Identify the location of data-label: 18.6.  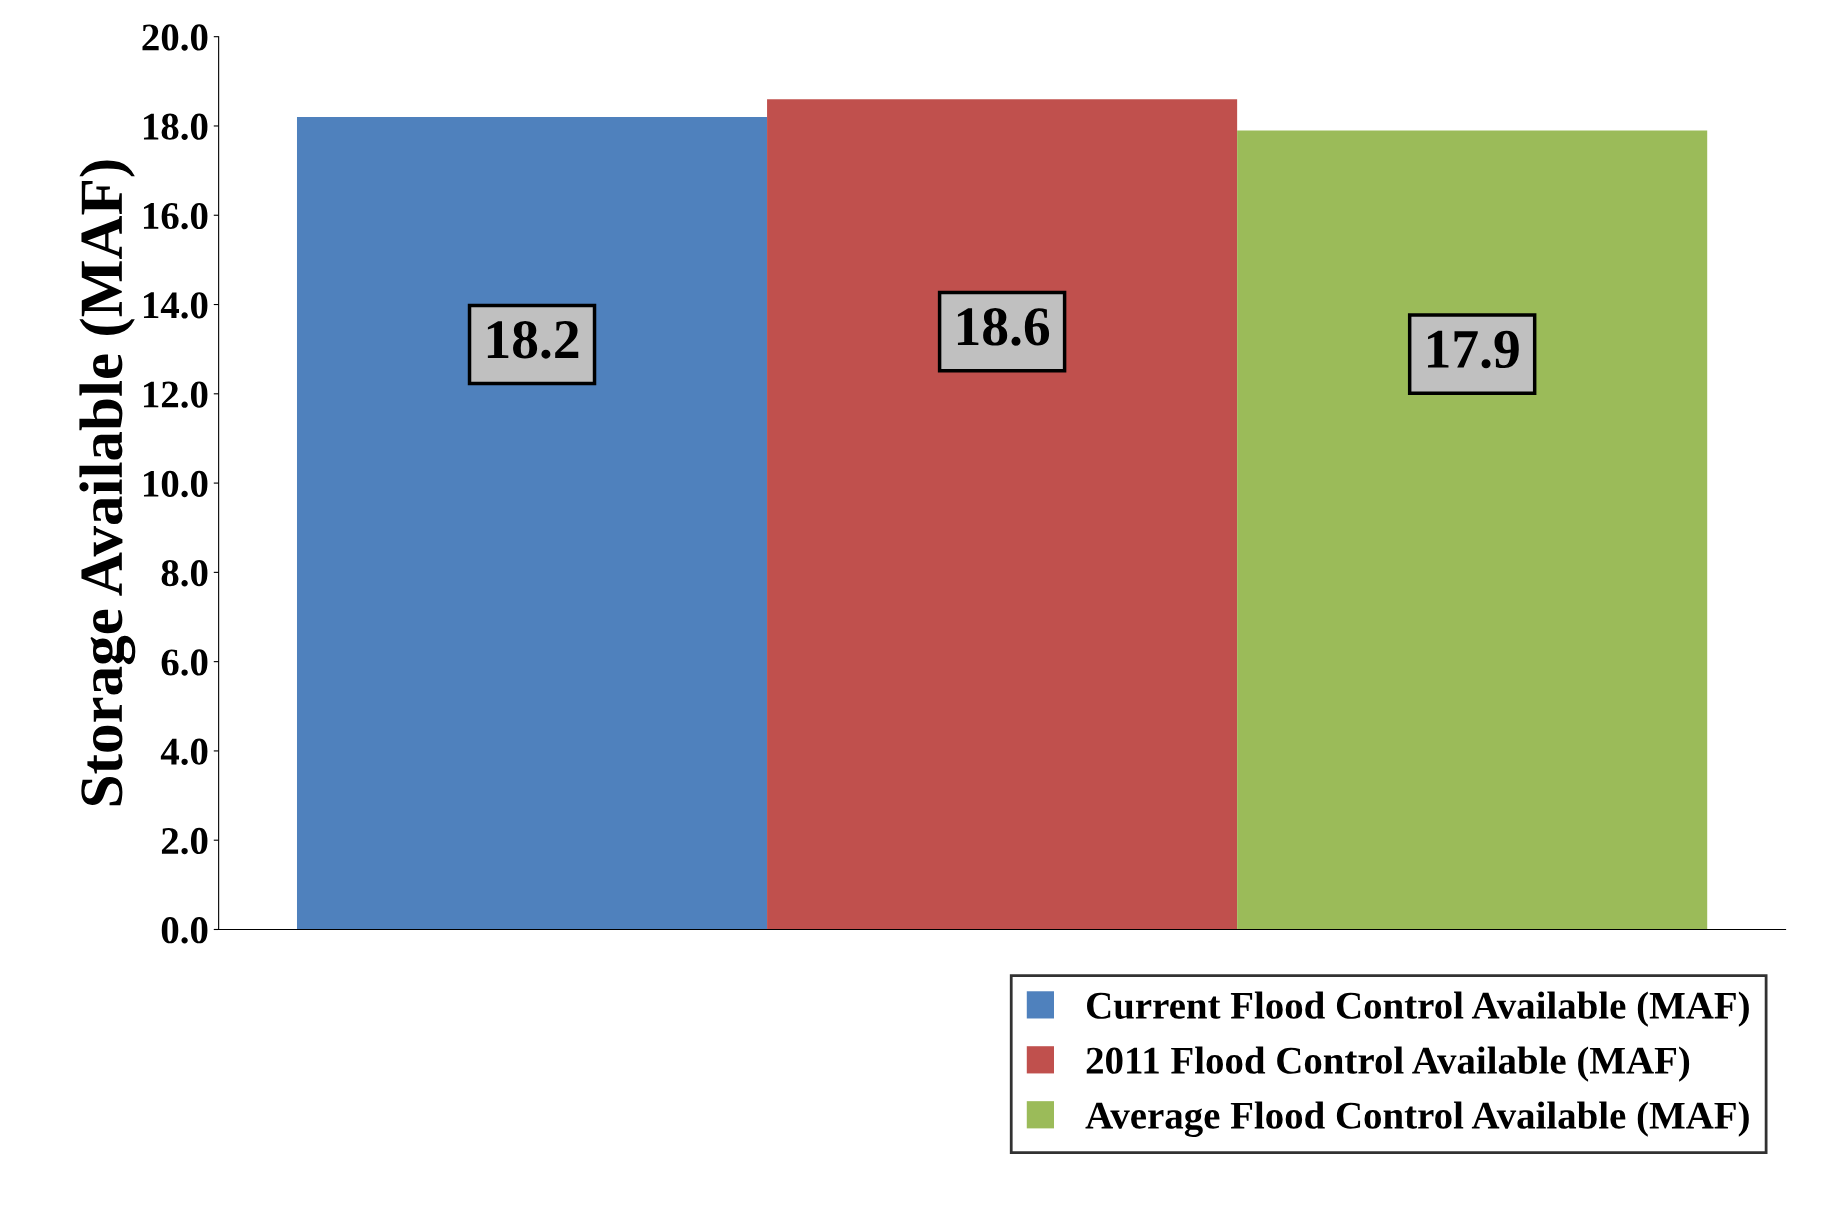
(1003, 327).